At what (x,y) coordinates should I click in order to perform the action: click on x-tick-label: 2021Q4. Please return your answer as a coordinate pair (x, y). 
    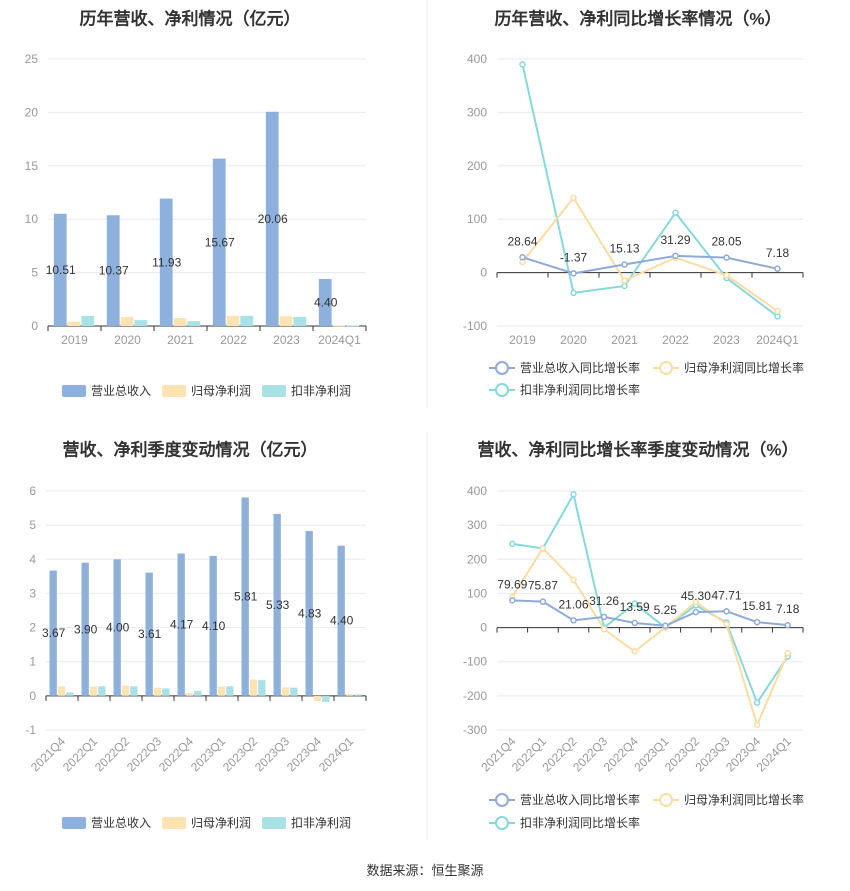
    Looking at the image, I should click on (48, 754).